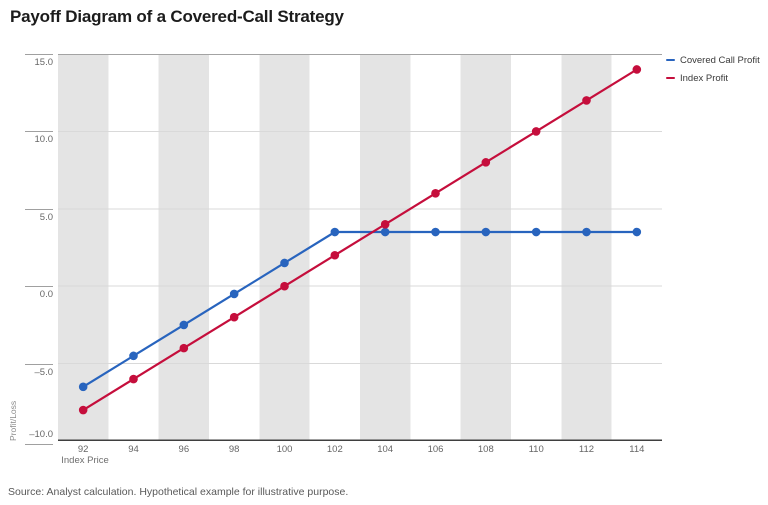 Image resolution: width=768 pixels, height=505 pixels. Describe the element at coordinates (670, 60) in the screenshot. I see `covered-call-legend-marker` at that location.